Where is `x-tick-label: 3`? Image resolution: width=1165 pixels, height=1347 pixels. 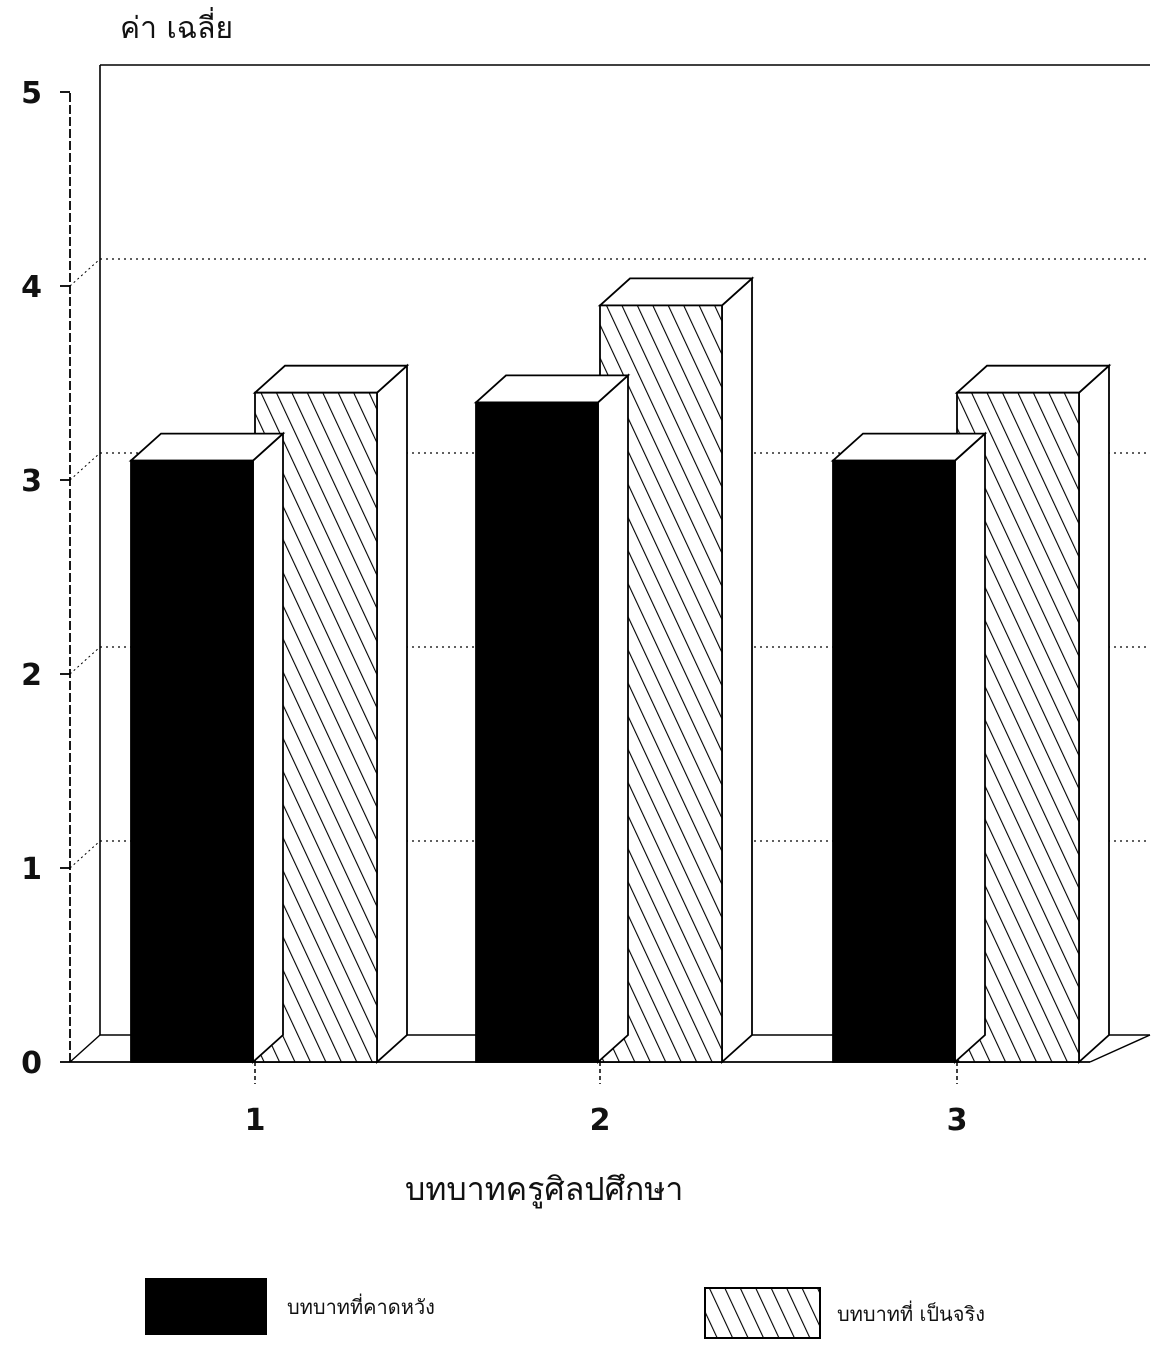
x-tick-label: 3 is located at coordinates (957, 1120).